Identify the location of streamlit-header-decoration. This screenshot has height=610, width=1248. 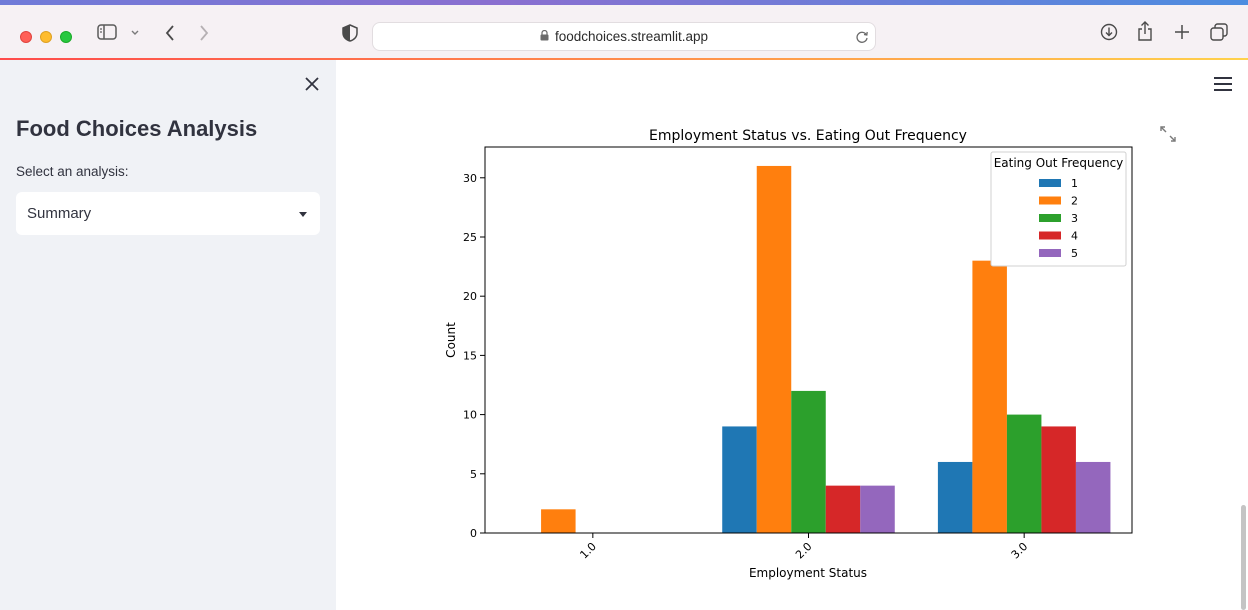
(624, 59).